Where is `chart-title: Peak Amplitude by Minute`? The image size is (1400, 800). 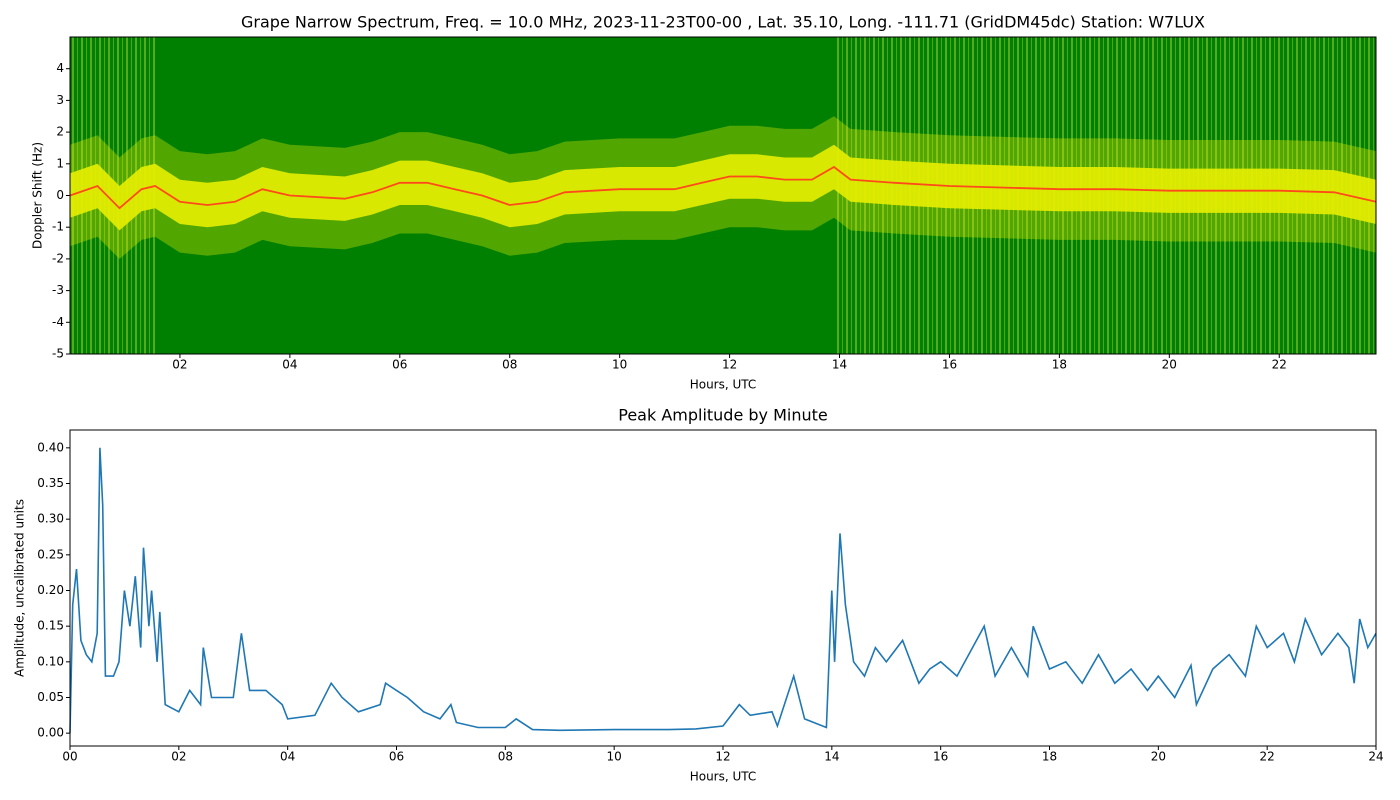
chart-title: Peak Amplitude by Minute is located at coordinates (723, 415).